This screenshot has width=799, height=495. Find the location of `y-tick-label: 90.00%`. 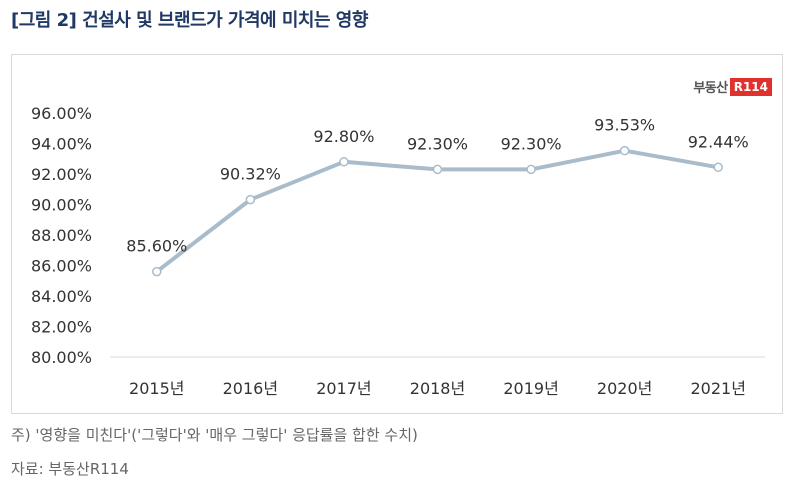

y-tick-label: 90.00% is located at coordinates (61, 205).